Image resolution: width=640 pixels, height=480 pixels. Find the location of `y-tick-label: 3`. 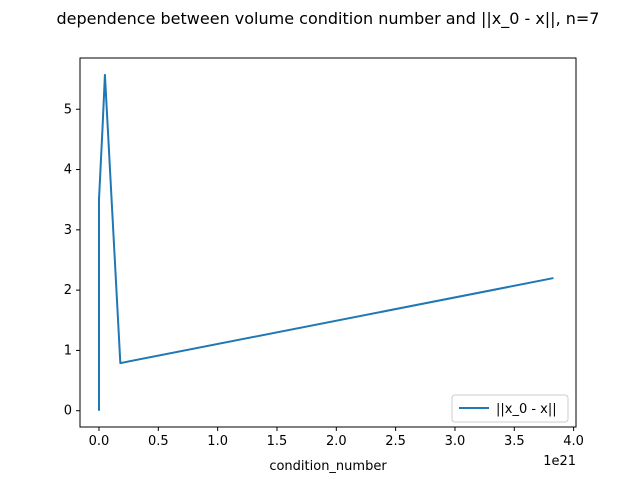

y-tick-label: 3 is located at coordinates (68, 230).